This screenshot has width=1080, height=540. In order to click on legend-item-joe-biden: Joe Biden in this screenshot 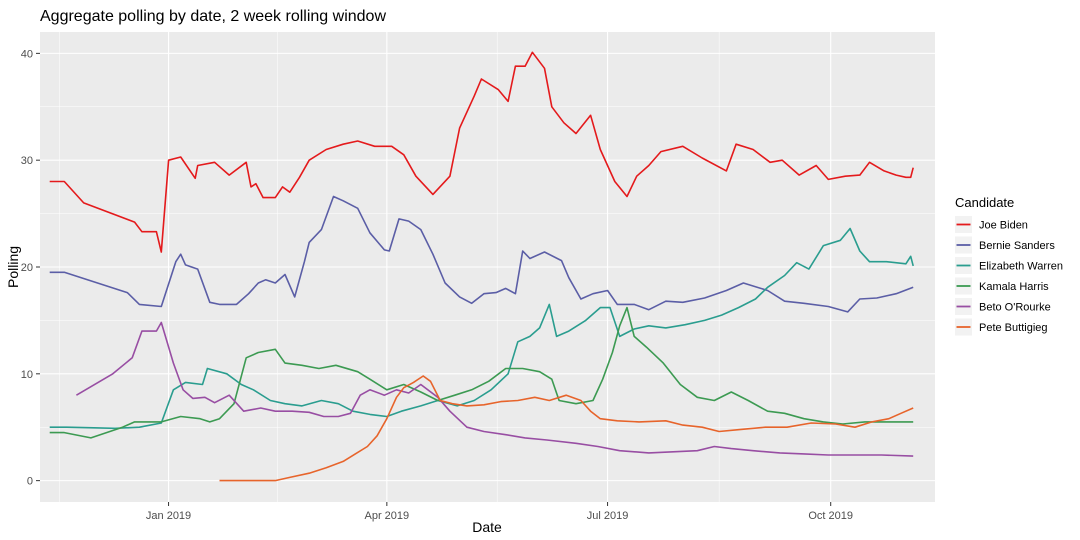, I will do `click(991, 224)`.